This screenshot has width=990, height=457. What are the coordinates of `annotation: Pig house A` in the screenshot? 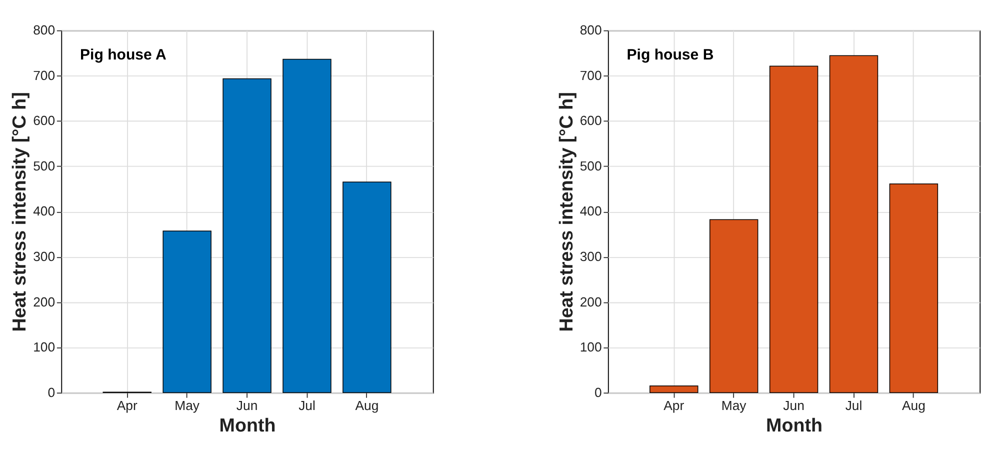 It's located at (123, 55).